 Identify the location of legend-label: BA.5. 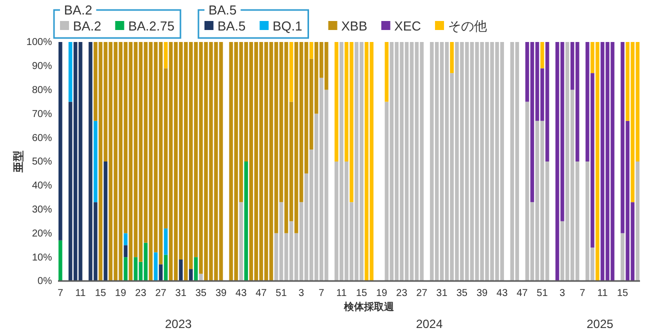
(231, 26).